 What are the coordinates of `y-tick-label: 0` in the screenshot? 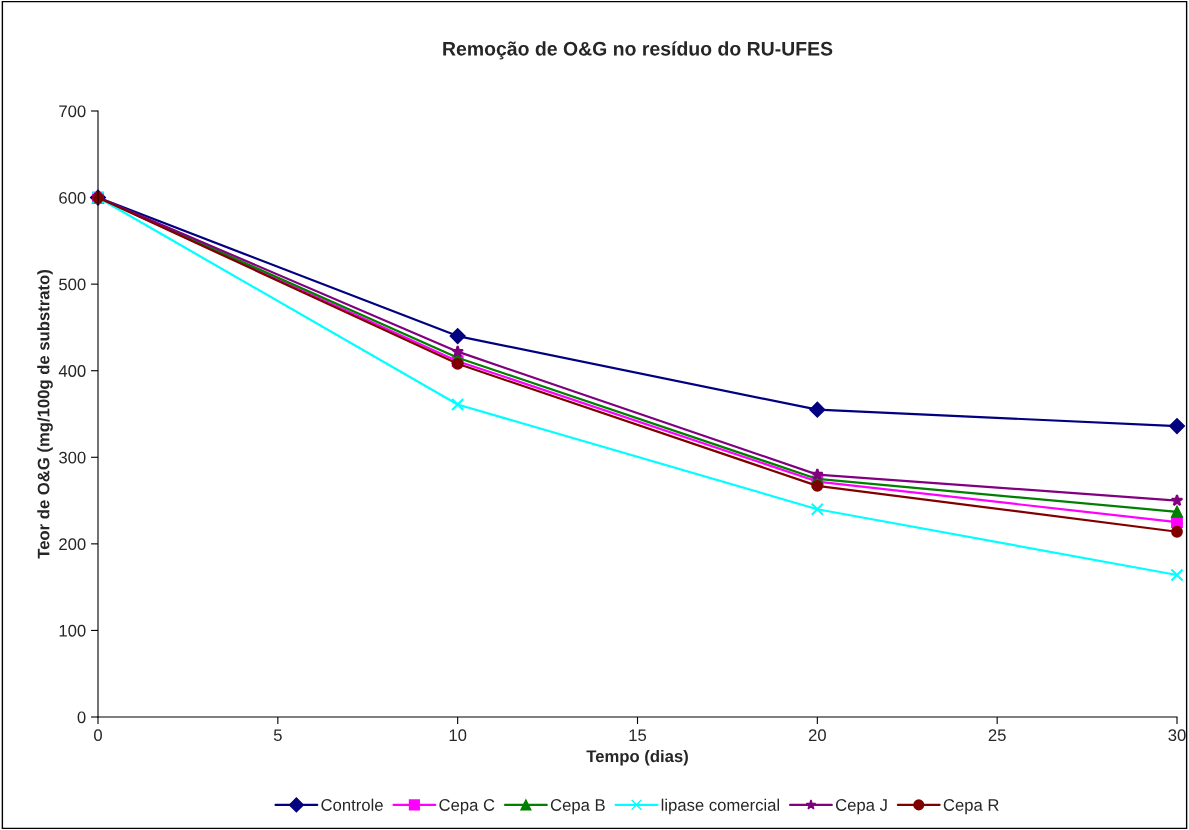 It's located at (81, 717).